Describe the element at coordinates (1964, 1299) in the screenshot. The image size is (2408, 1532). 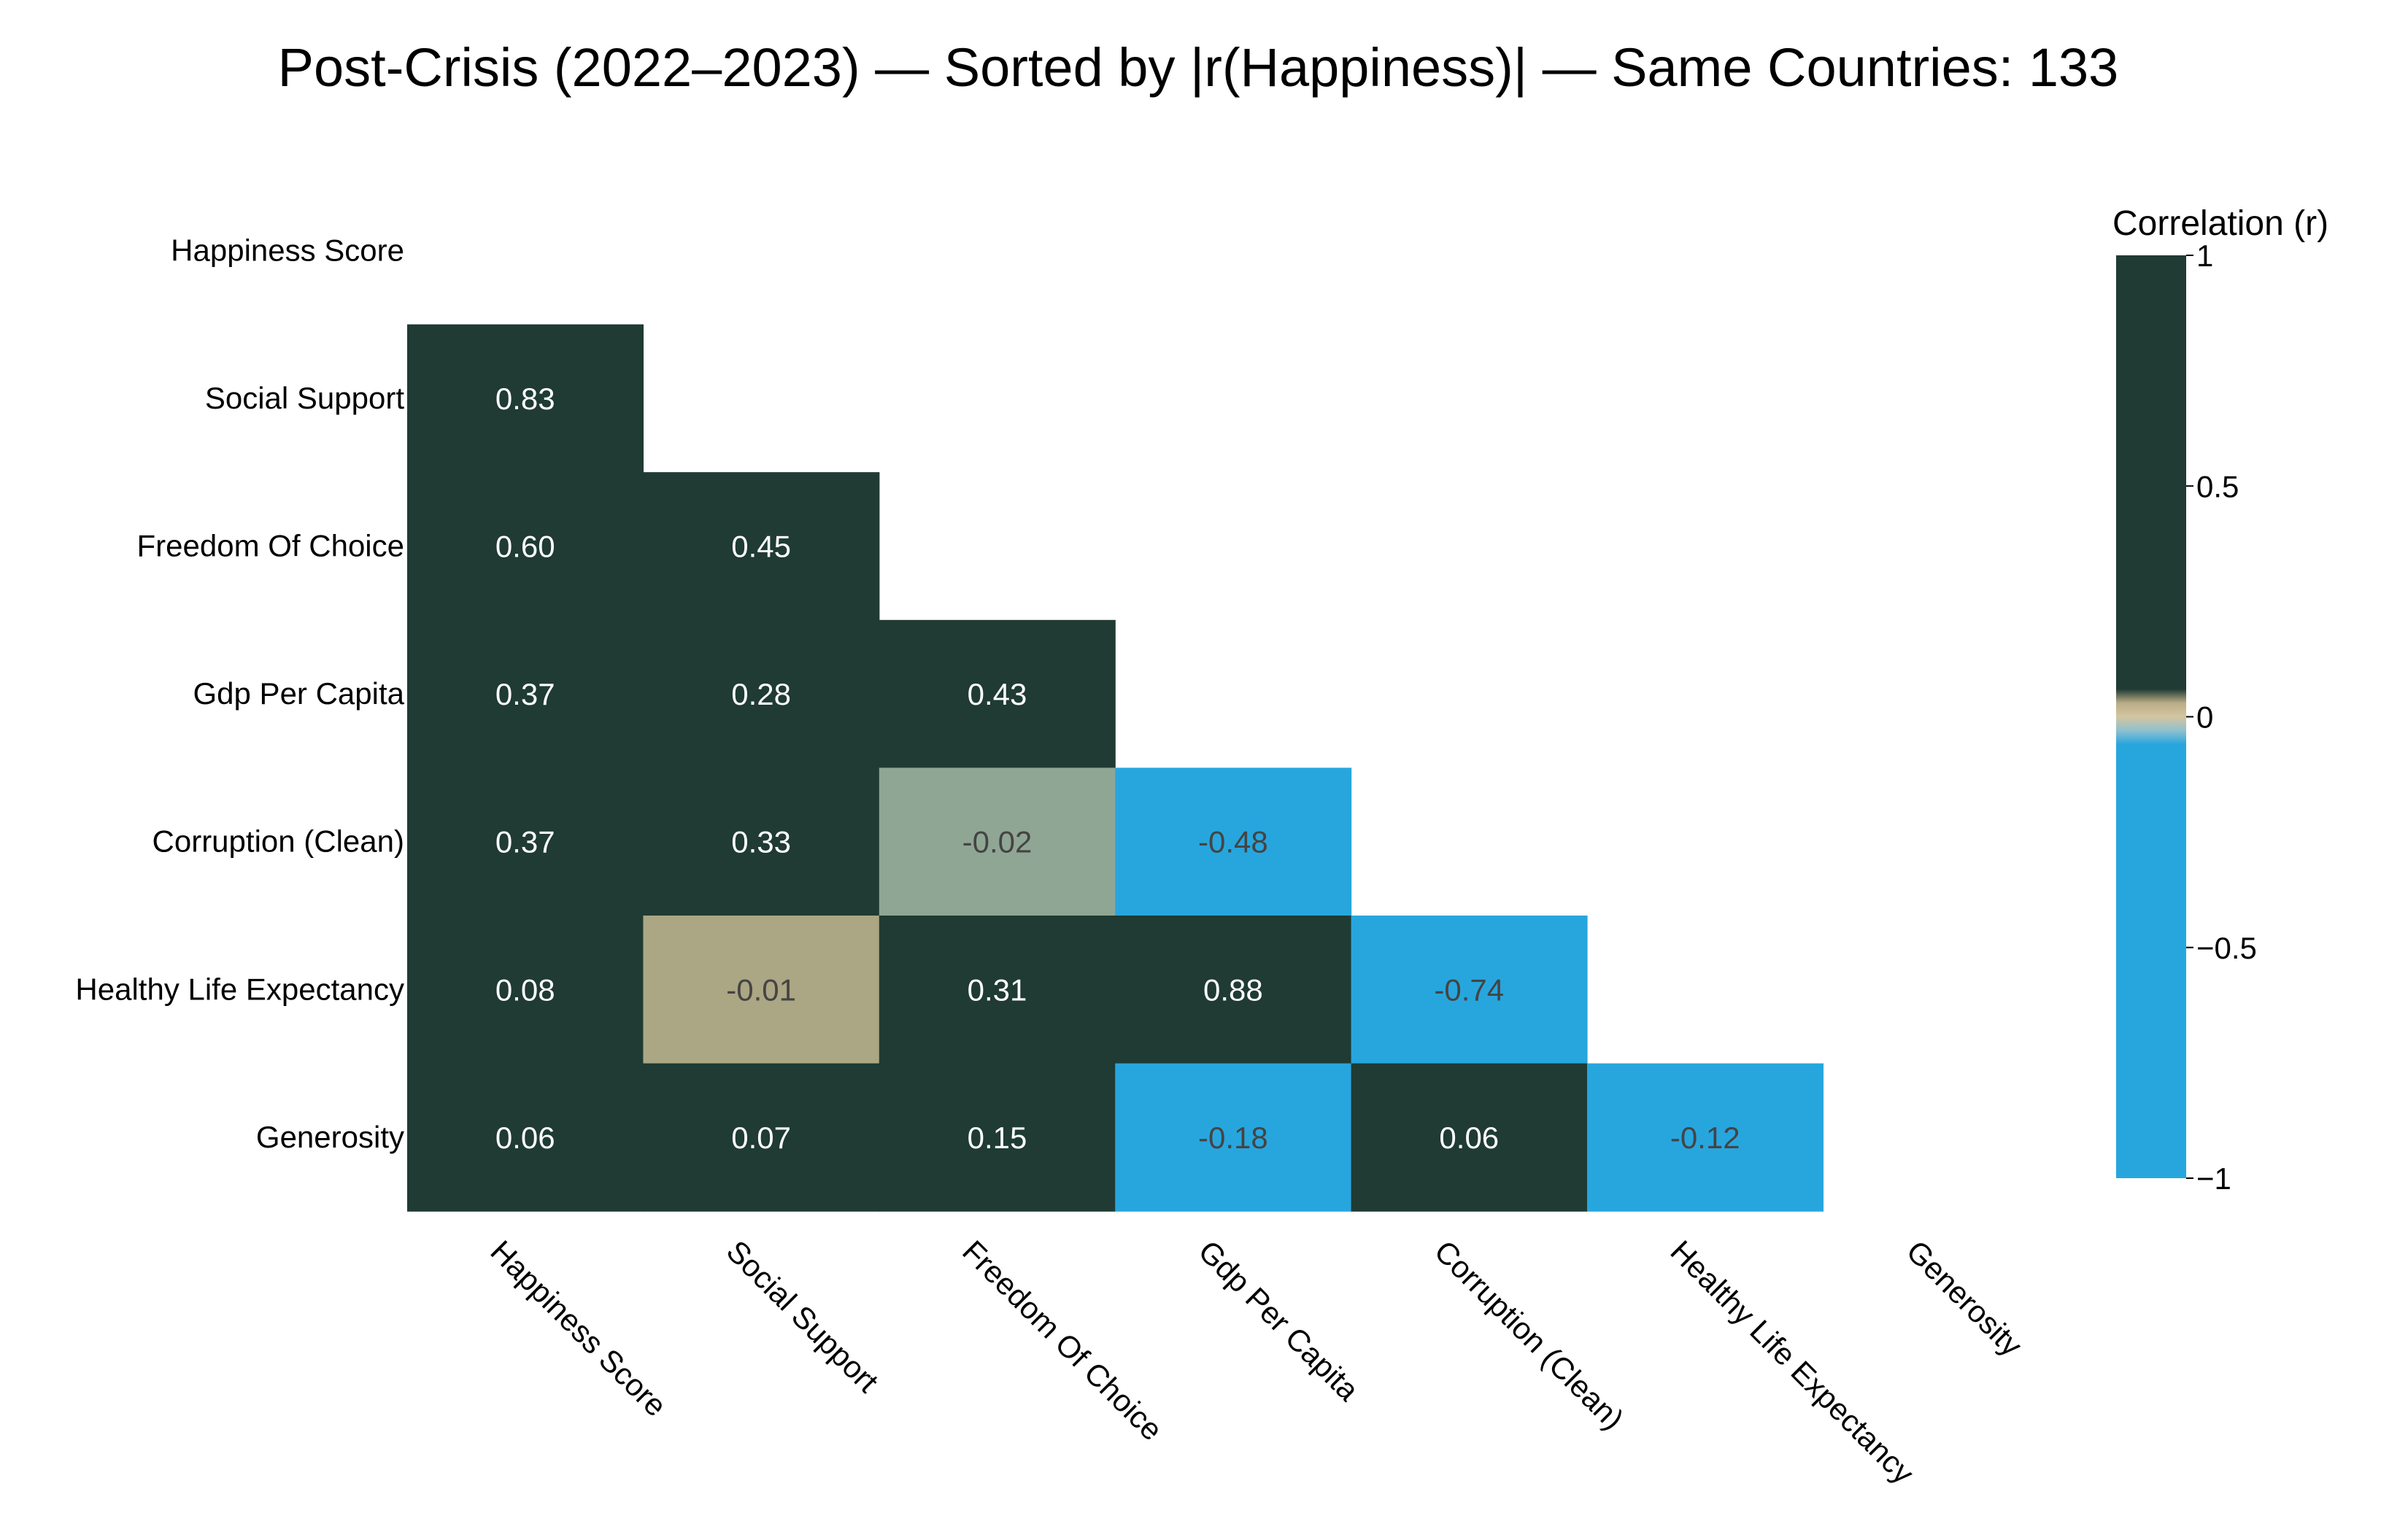
I see `column-label: Generosity` at that location.